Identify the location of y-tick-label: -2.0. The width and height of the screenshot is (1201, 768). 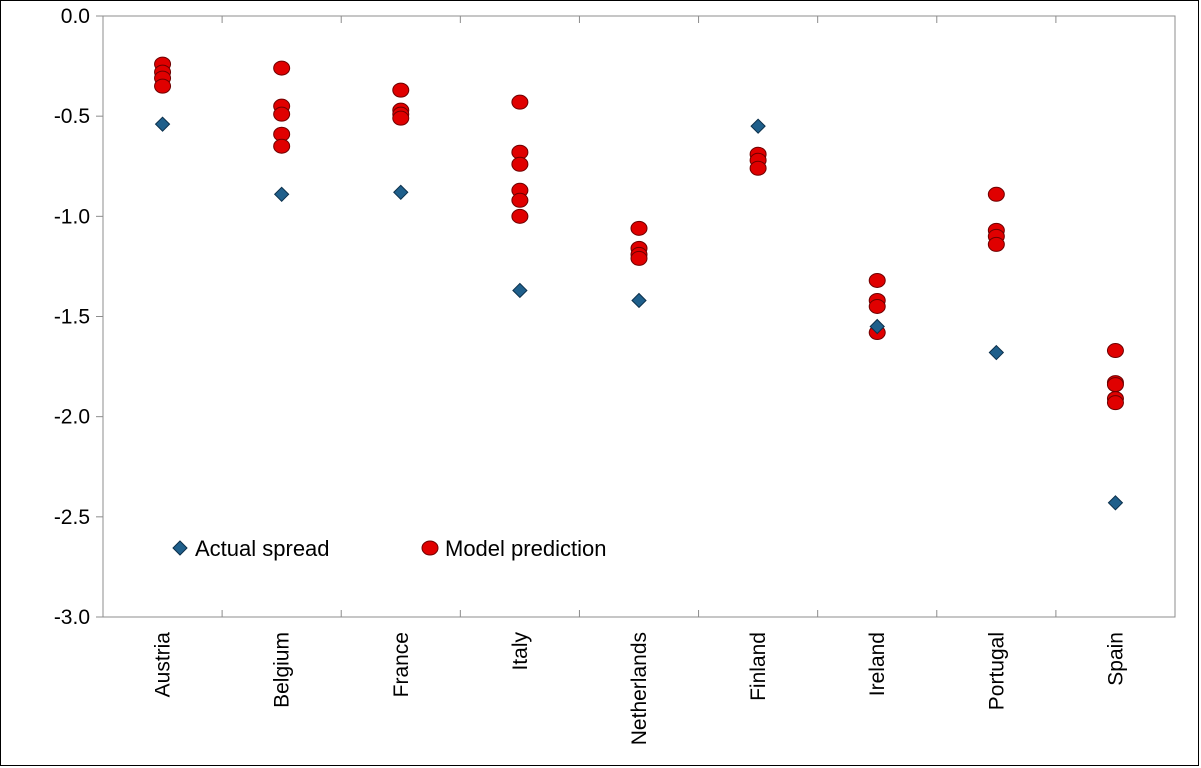
(72, 417).